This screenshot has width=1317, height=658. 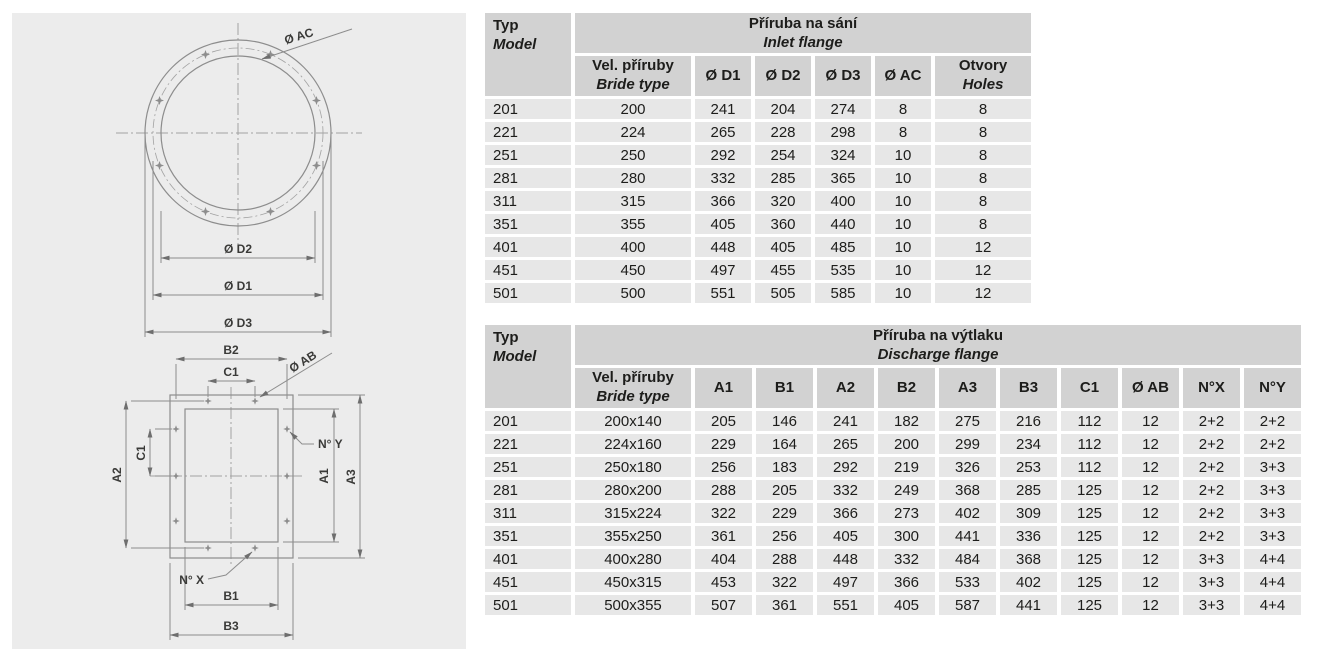 What do you see at coordinates (633, 513) in the screenshot?
I see `value-cell: 315x224` at bounding box center [633, 513].